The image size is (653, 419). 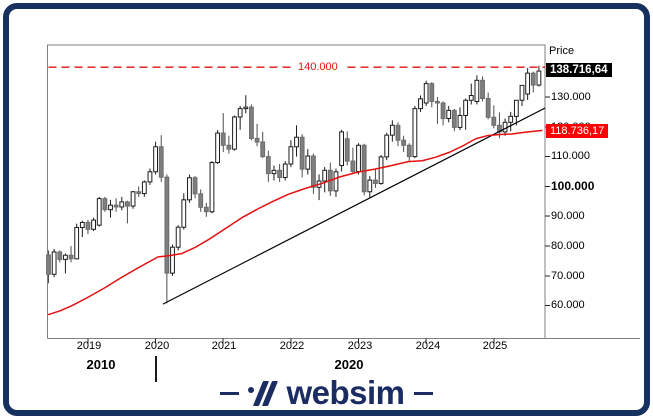 What do you see at coordinates (157, 346) in the screenshot?
I see `x-year-label: 2020` at bounding box center [157, 346].